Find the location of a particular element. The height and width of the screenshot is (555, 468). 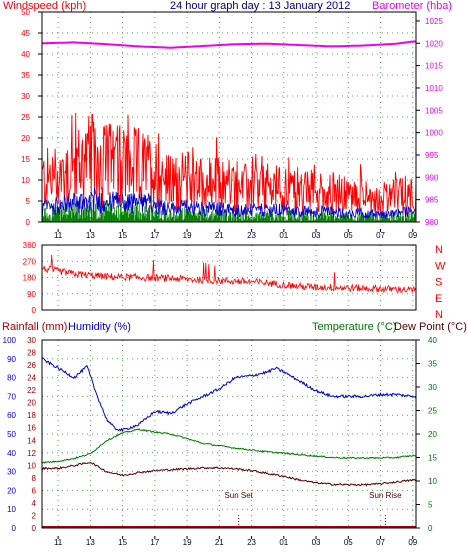

rainfall-axis-label: Rainfall (mm) is located at coordinates (35, 327).